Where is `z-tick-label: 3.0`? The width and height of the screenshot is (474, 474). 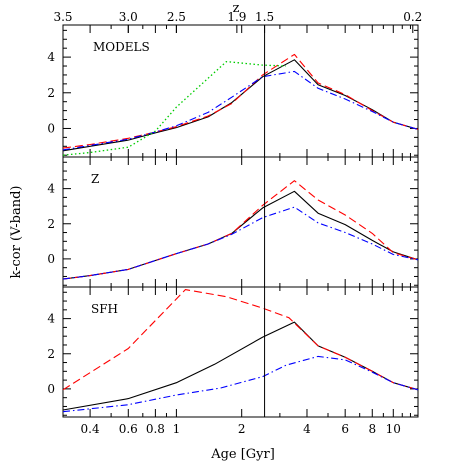 z-tick-label: 3.0 is located at coordinates (128, 17).